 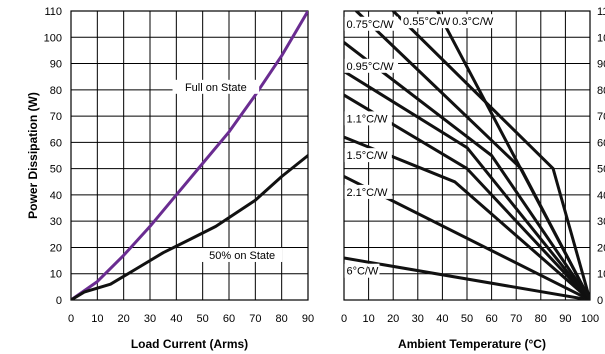 I want to click on right-series-annotation: 2.1°C/W, so click(x=367, y=193).